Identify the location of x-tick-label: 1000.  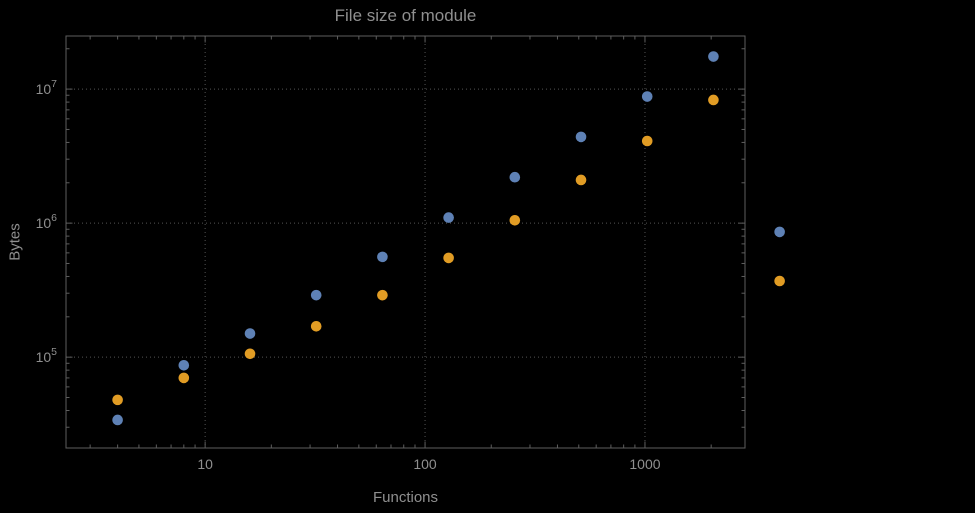
(644, 464).